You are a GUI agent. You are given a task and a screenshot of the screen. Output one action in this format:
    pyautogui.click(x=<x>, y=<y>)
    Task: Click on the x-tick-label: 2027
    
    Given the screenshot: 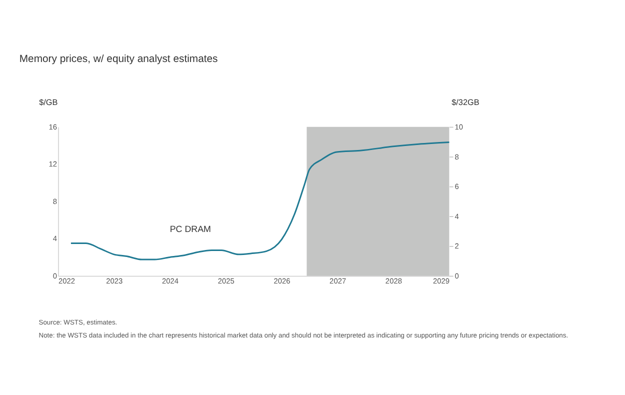 What is the action you would take?
    pyautogui.click(x=338, y=281)
    